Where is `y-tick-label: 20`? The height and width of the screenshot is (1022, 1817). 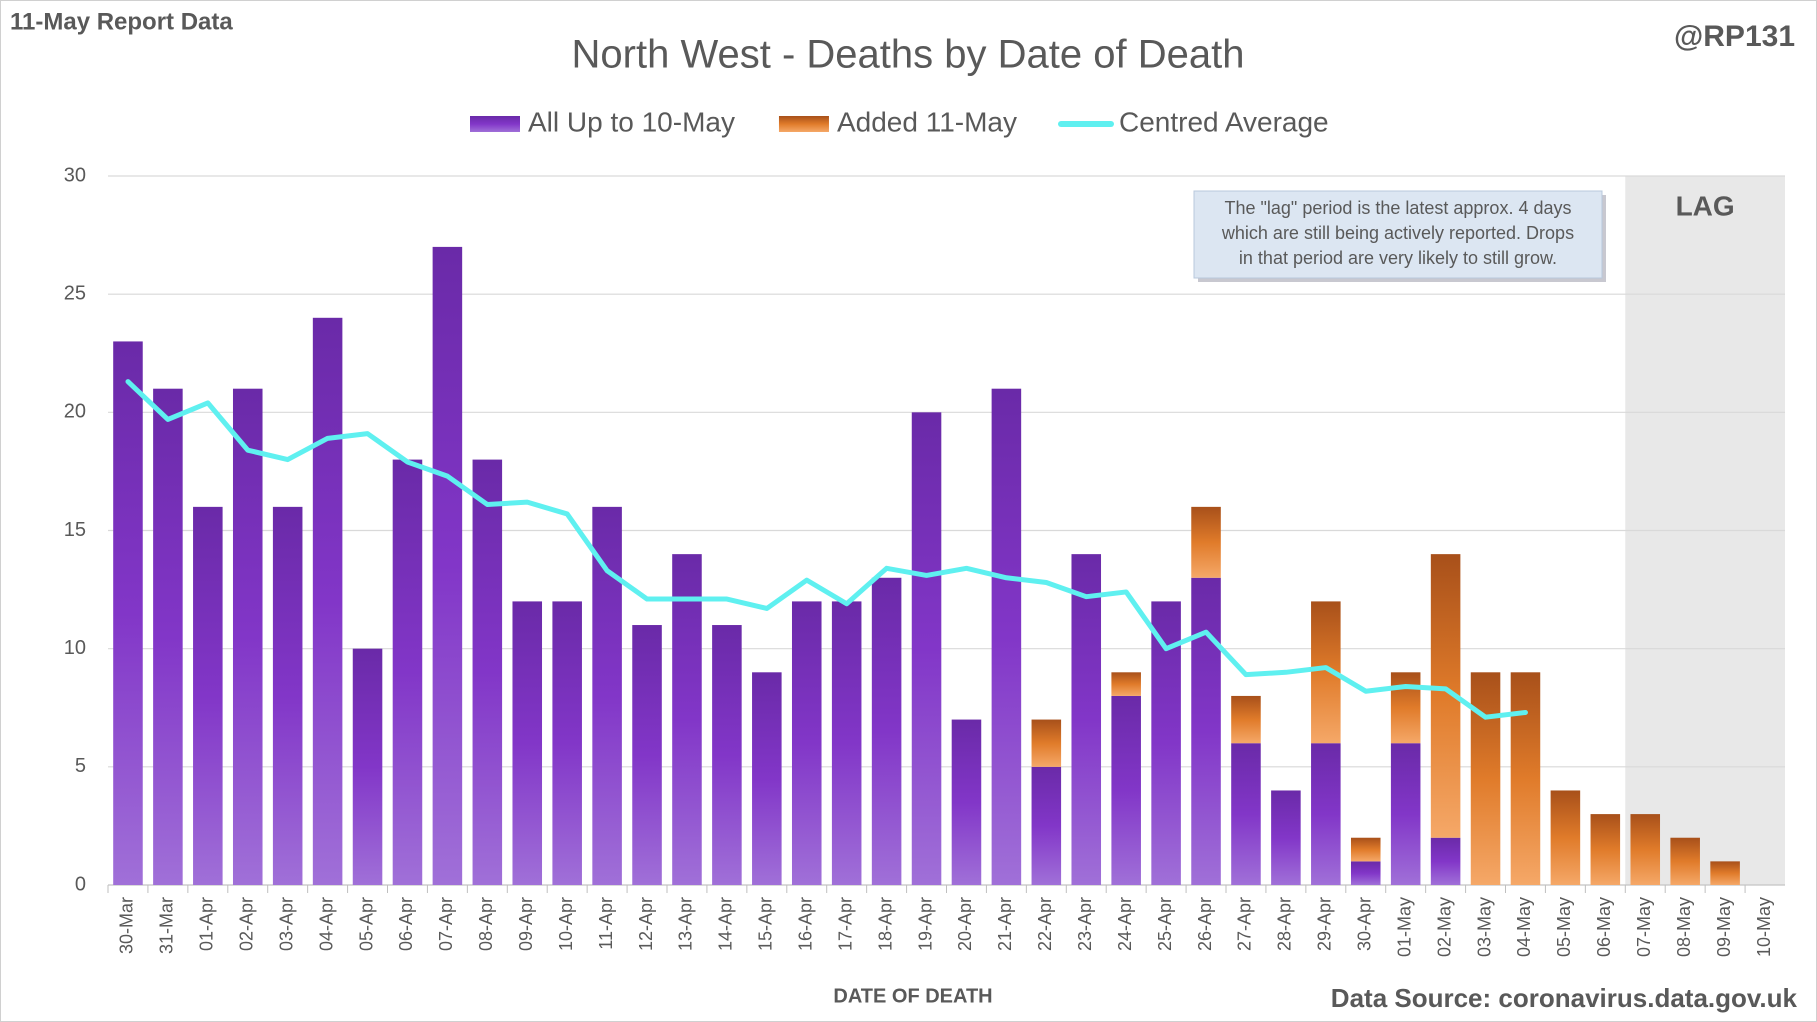 y-tick-label: 20 is located at coordinates (75, 412).